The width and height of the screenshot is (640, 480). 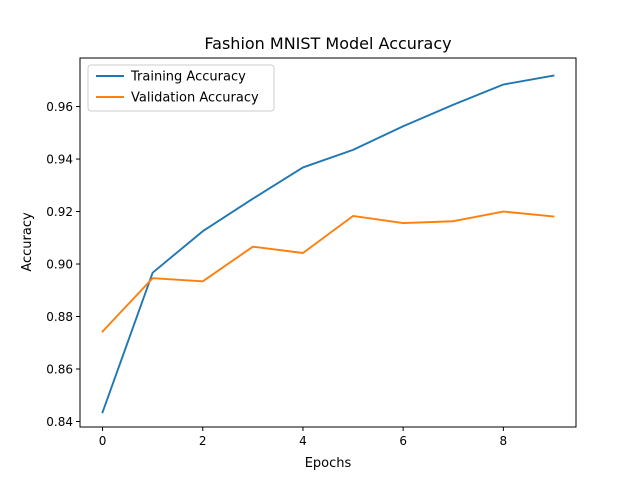 I want to click on x-tick-label: 2, so click(x=203, y=441).